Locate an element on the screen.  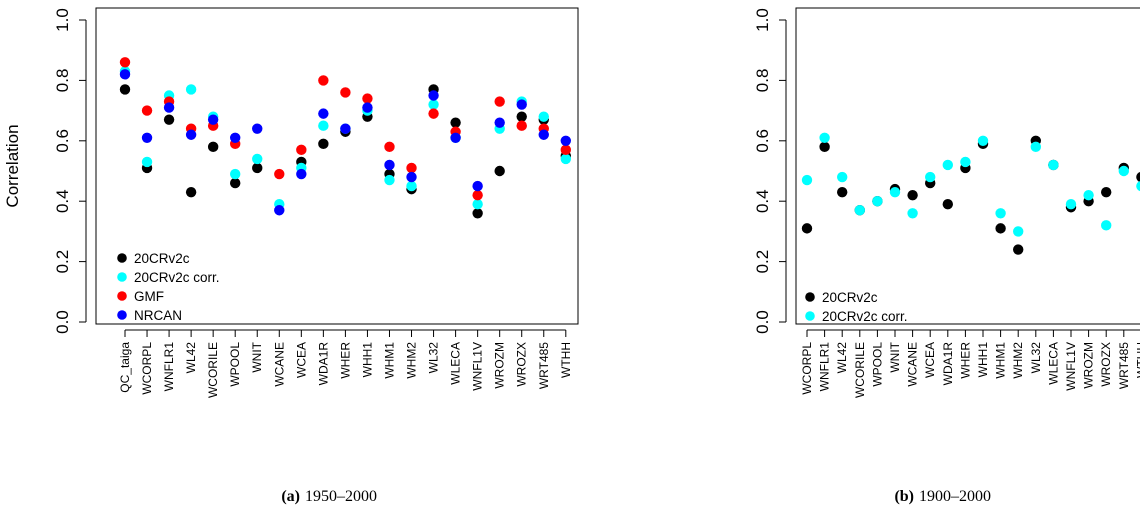
legend-a: 20CRv2c 20CRv2c corr. GMF NRCAN is located at coordinates (168, 287).